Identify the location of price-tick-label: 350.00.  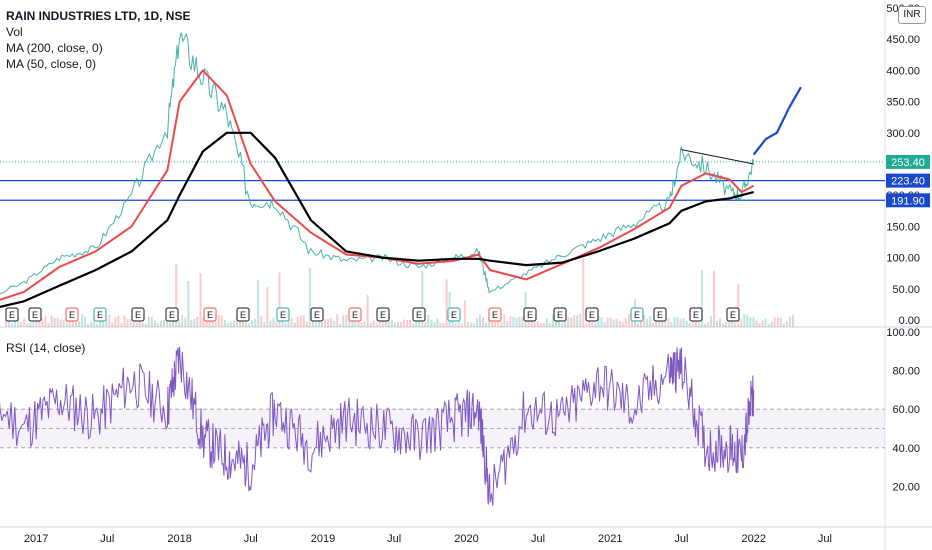
(903, 103).